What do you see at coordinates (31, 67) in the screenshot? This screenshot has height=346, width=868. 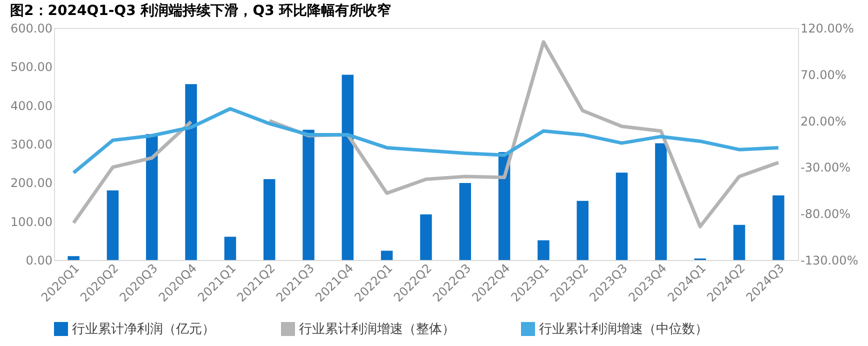 I see `y-tick-label: 500.00` at bounding box center [31, 67].